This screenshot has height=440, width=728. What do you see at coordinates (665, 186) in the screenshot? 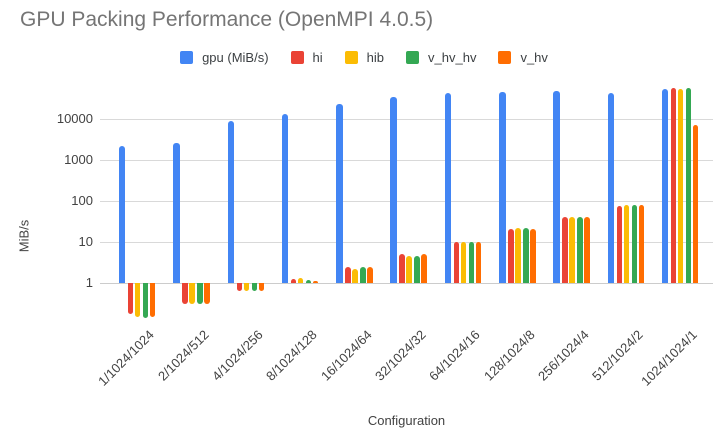
I see `bar-gpu-mib-s--1024-1024-1` at bounding box center [665, 186].